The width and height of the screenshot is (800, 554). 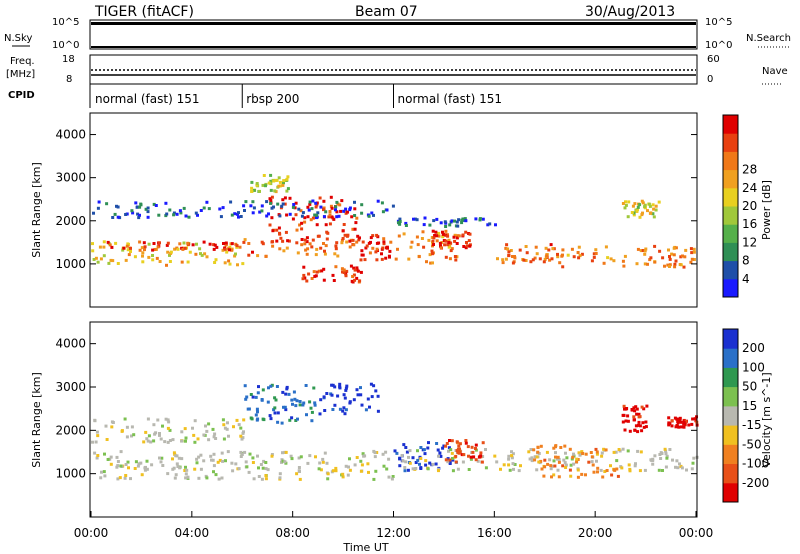 I want to click on xtick-label: 00:00, so click(x=696, y=533).